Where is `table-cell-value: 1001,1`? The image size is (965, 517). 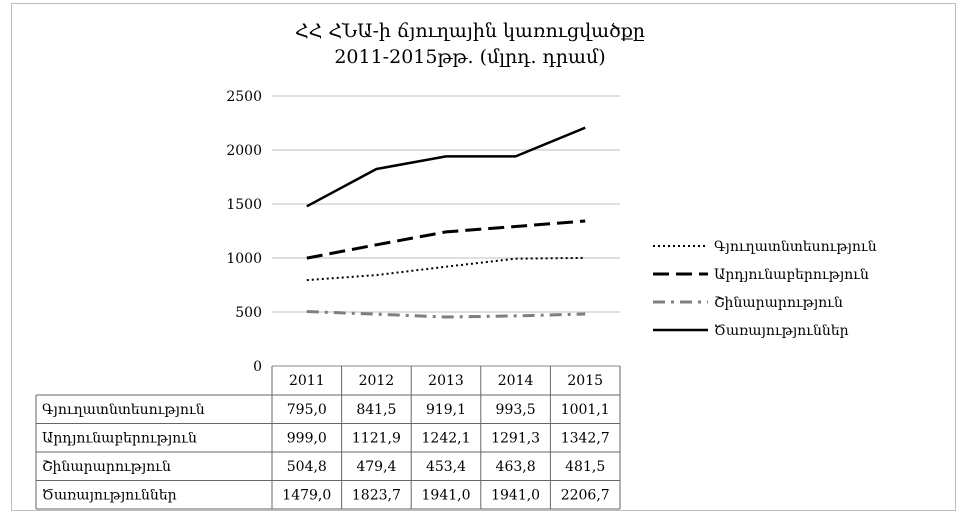
table-cell-value: 1001,1 is located at coordinates (585, 410).